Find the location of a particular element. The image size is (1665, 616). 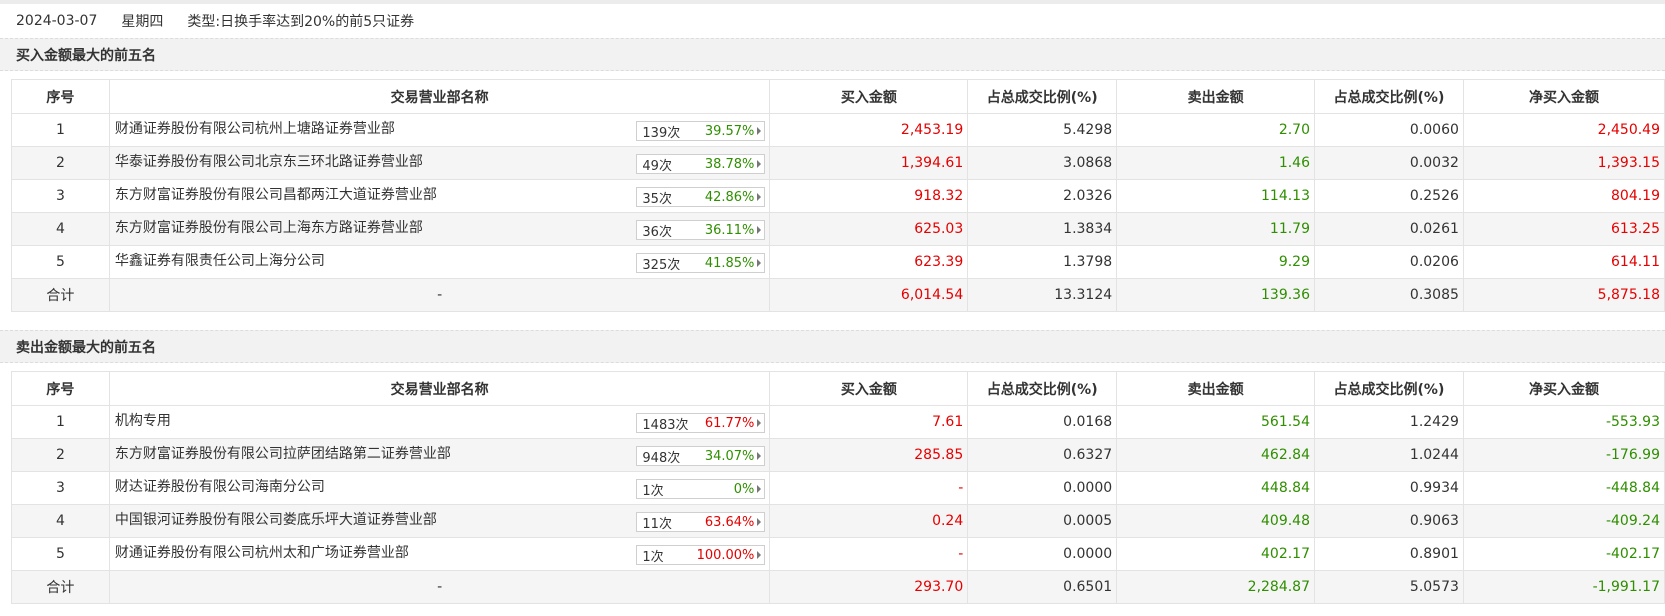

net-amount-cell: -448.84 is located at coordinates (1563, 488).